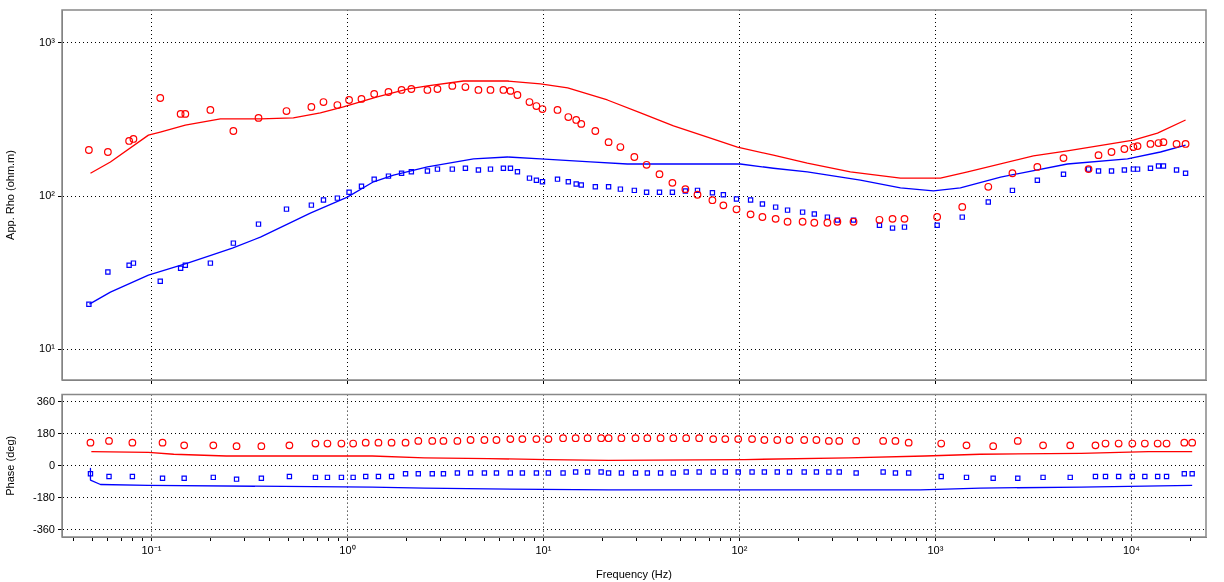 This screenshot has width=1224, height=582. I want to click on y-tick-label: 10², so click(47, 195).